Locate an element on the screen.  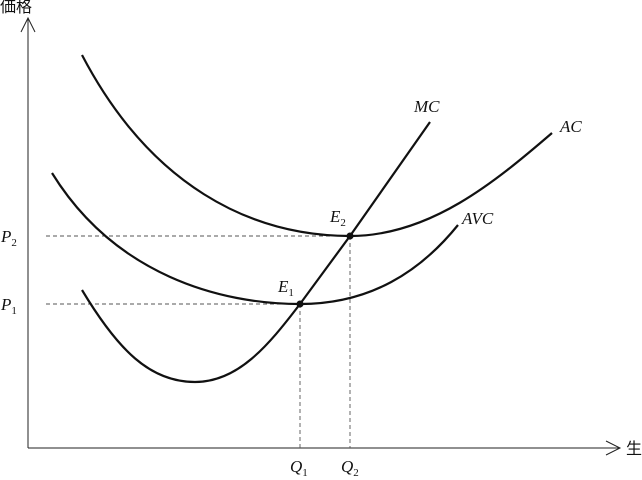
x-axis-label: 生 is located at coordinates (634, 448).